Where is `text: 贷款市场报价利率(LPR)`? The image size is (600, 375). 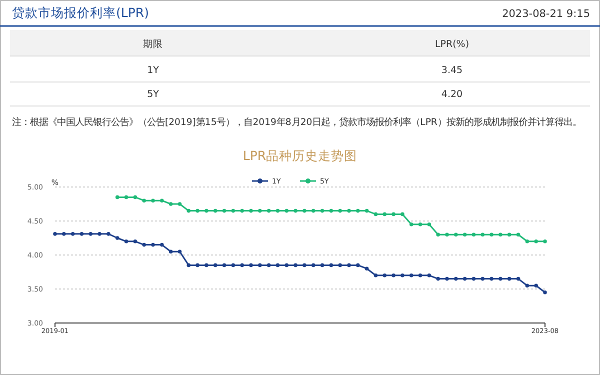
text: 贷款市场报价利率(LPR) is located at coordinates (80, 12).